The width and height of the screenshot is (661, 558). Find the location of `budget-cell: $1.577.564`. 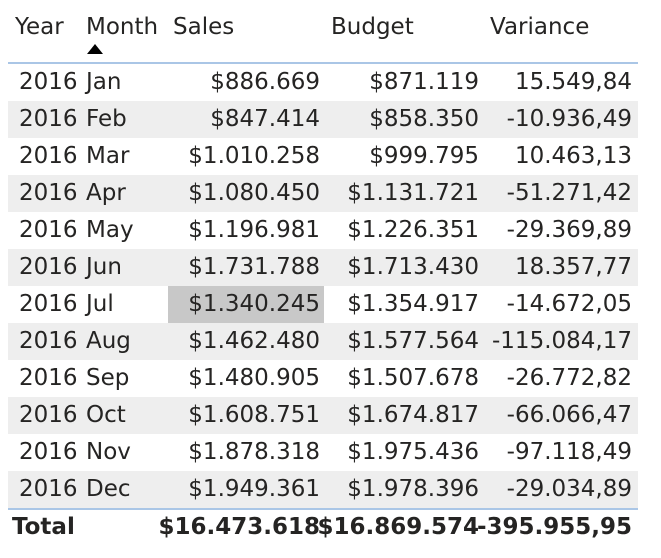

budget-cell: $1.577.564 is located at coordinates (413, 341).